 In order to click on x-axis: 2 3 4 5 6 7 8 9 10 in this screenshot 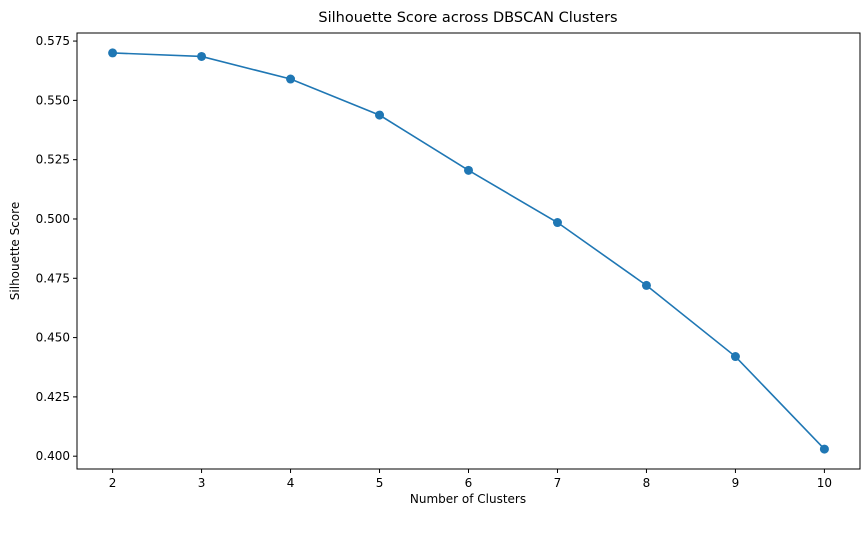, I will do `click(470, 479)`.